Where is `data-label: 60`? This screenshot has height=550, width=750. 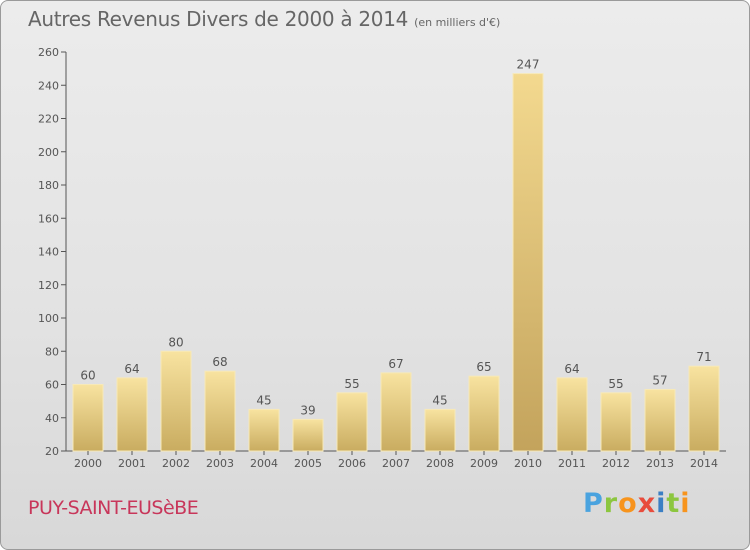 data-label: 60 is located at coordinates (87, 376).